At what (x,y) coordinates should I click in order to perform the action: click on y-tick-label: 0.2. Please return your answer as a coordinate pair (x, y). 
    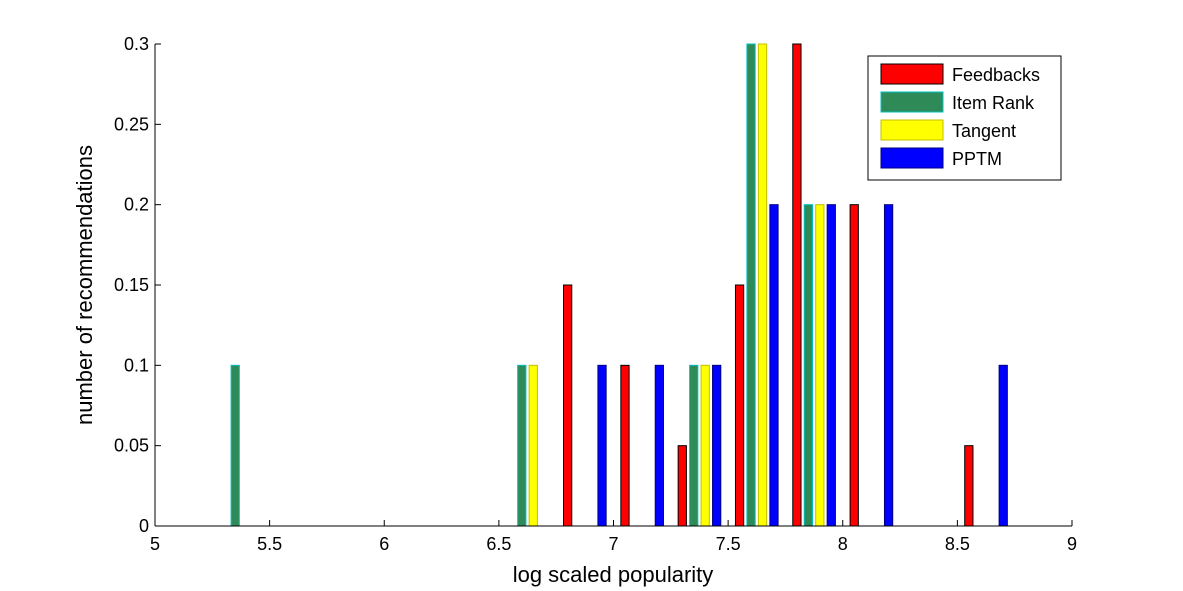
    Looking at the image, I should click on (136, 205).